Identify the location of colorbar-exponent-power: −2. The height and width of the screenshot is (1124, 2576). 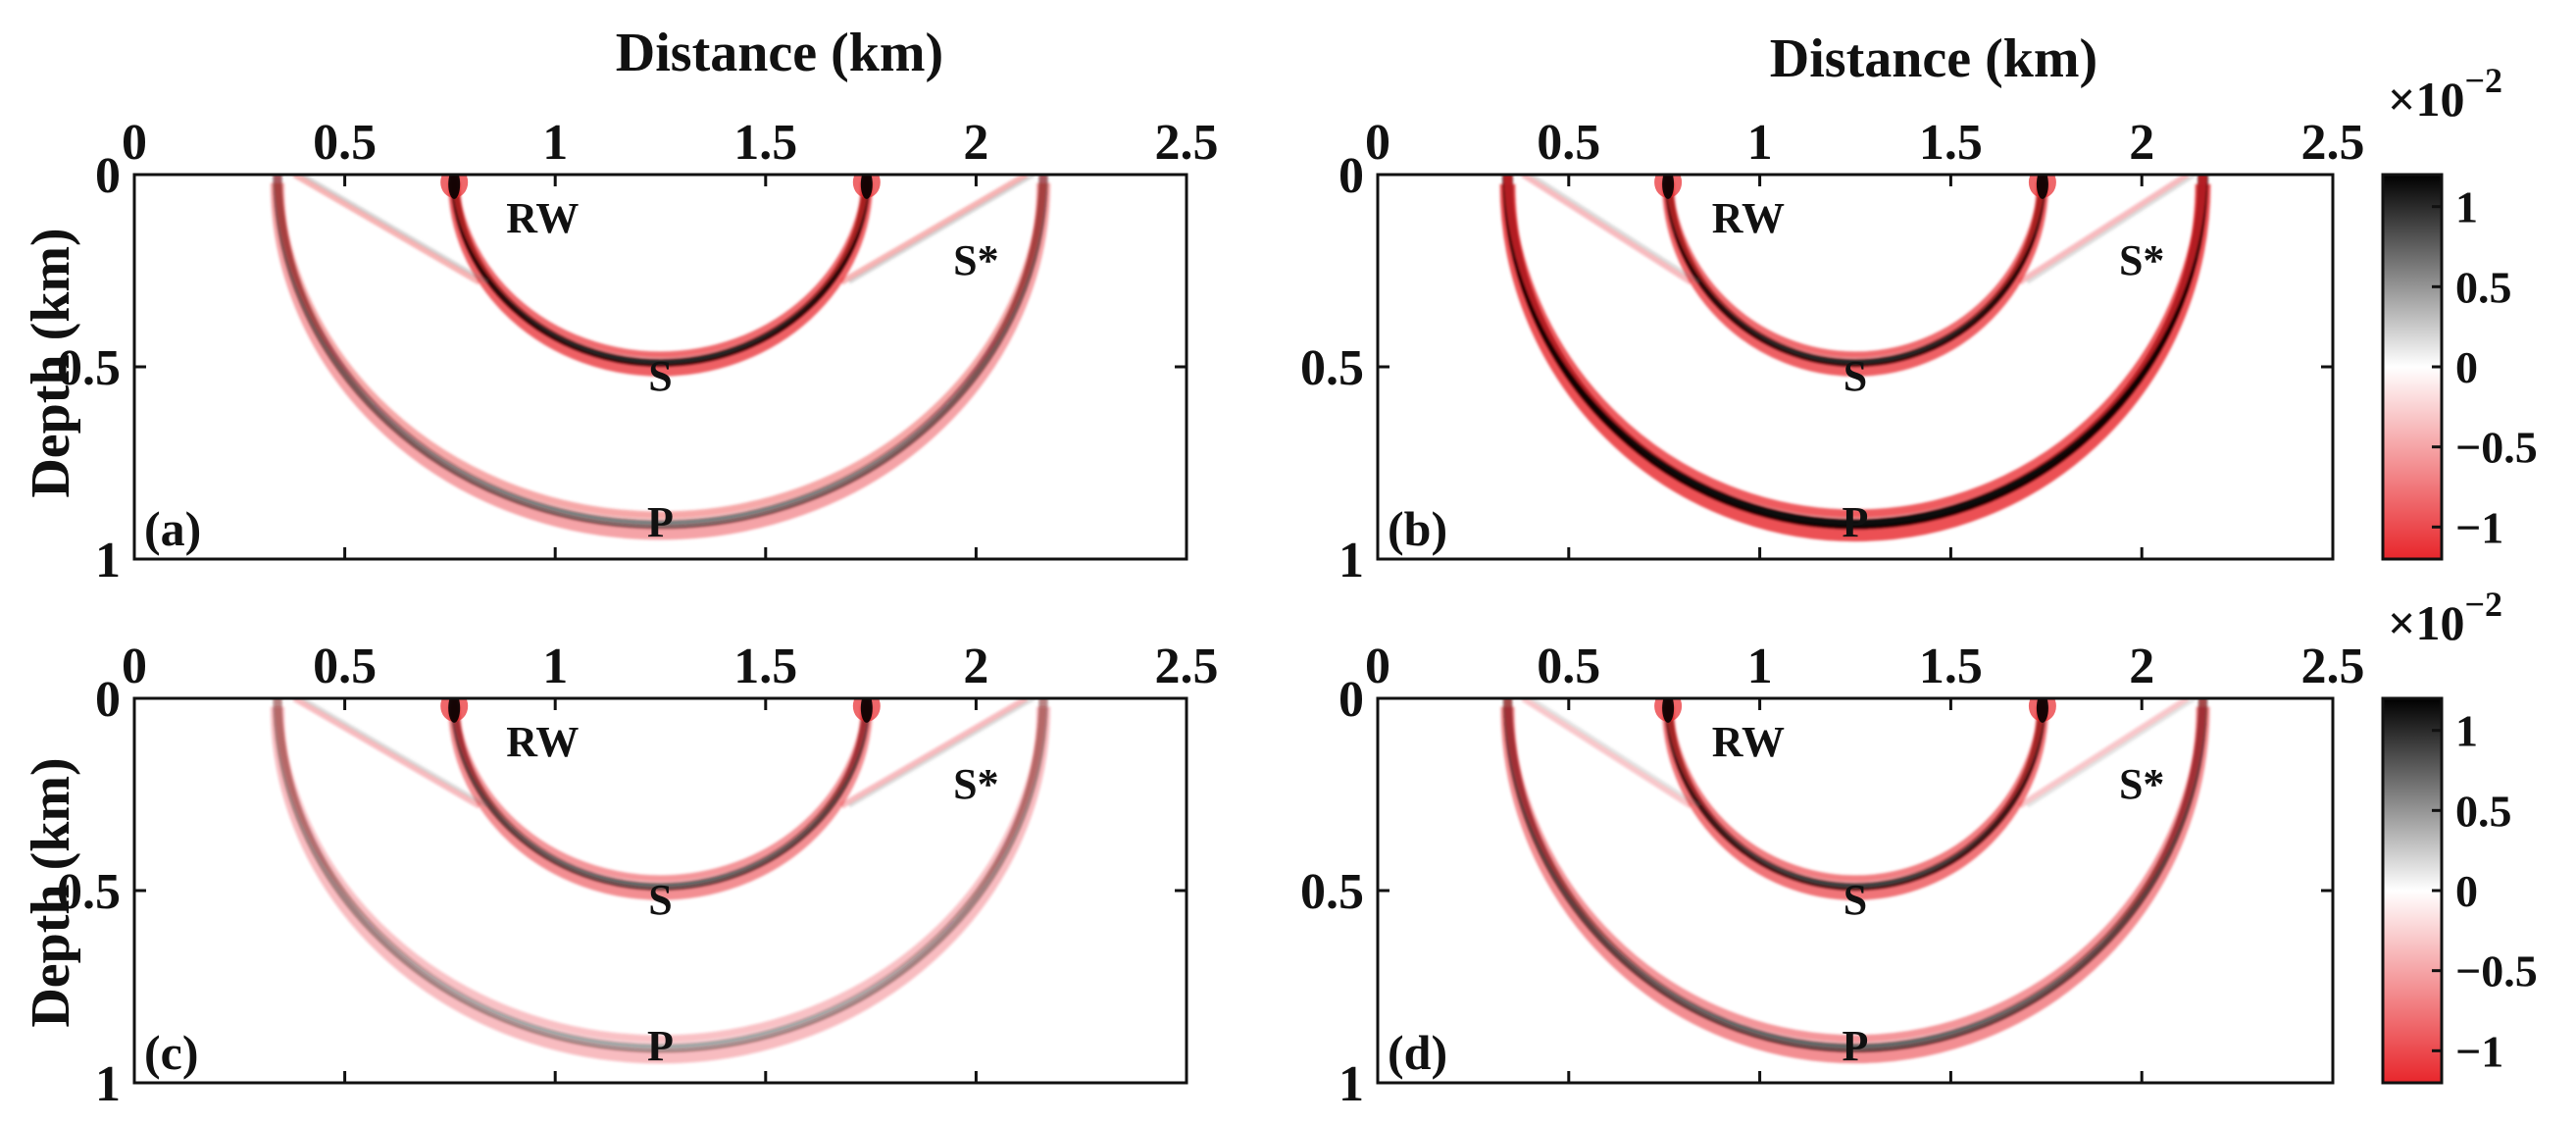
(2484, 81).